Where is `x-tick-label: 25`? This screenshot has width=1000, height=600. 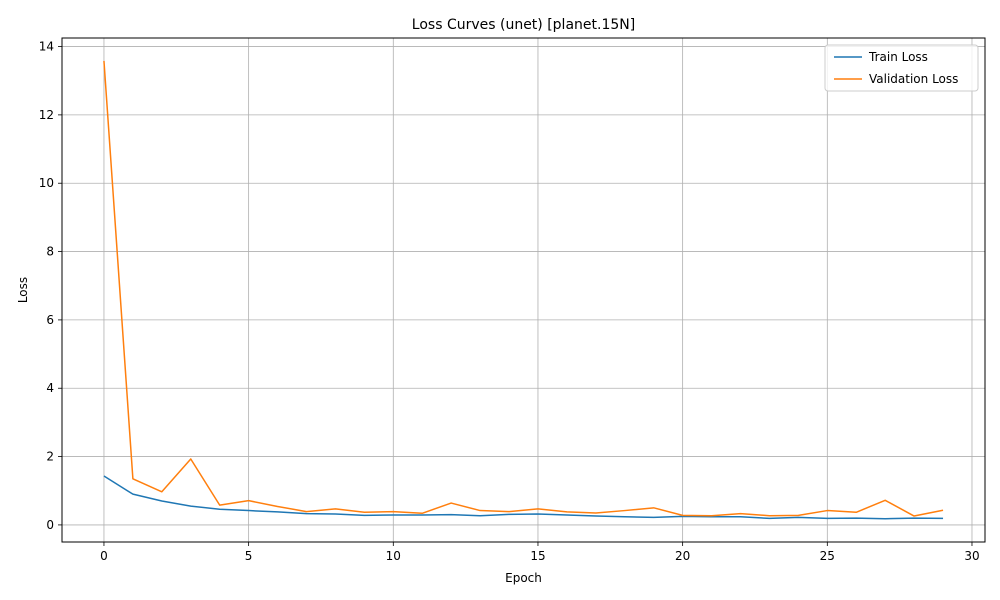
x-tick-label: 25 is located at coordinates (827, 556).